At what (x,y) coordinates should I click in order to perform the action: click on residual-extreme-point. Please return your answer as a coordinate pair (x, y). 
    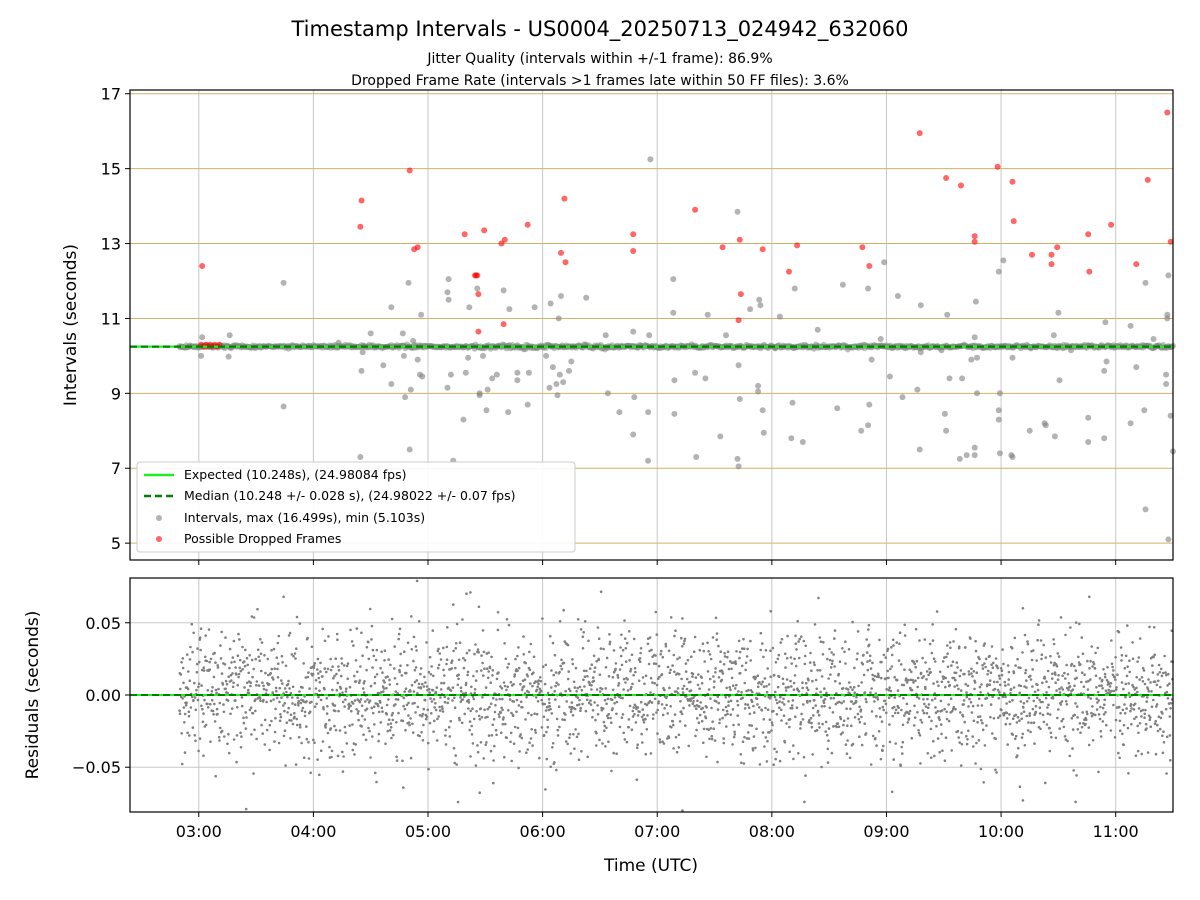
    Looking at the image, I should click on (1023, 800).